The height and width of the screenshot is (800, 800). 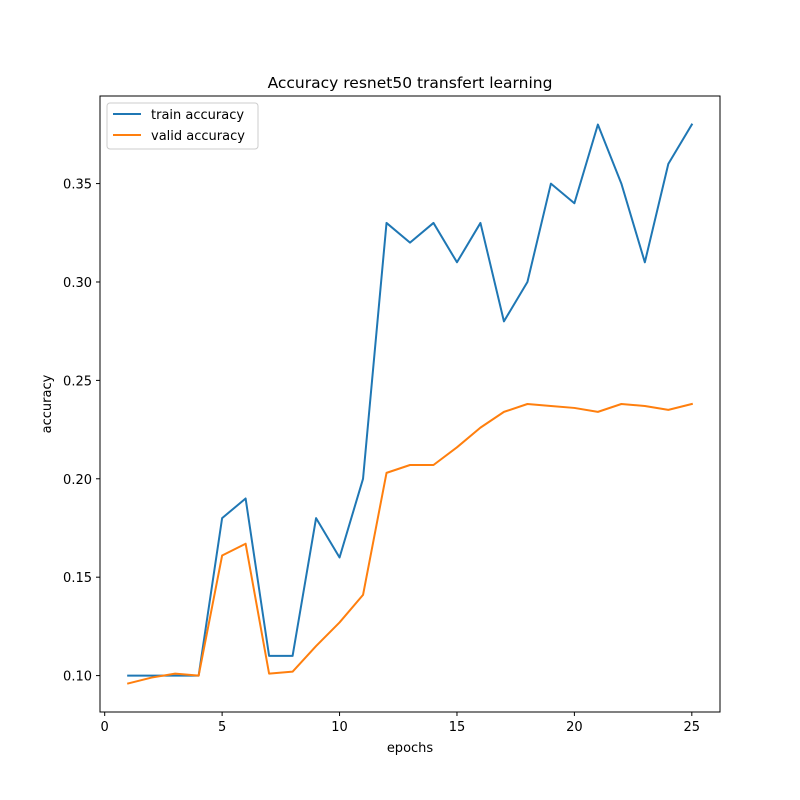 I want to click on x-axis-ticks: 0 5 10 15 20 25, so click(x=401, y=723).